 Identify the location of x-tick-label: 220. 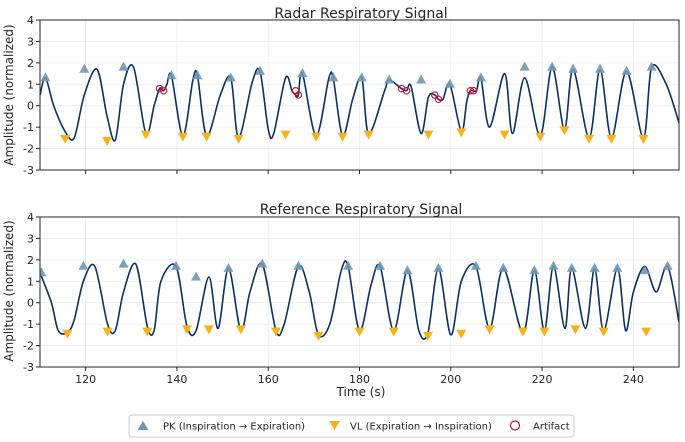
(542, 379).